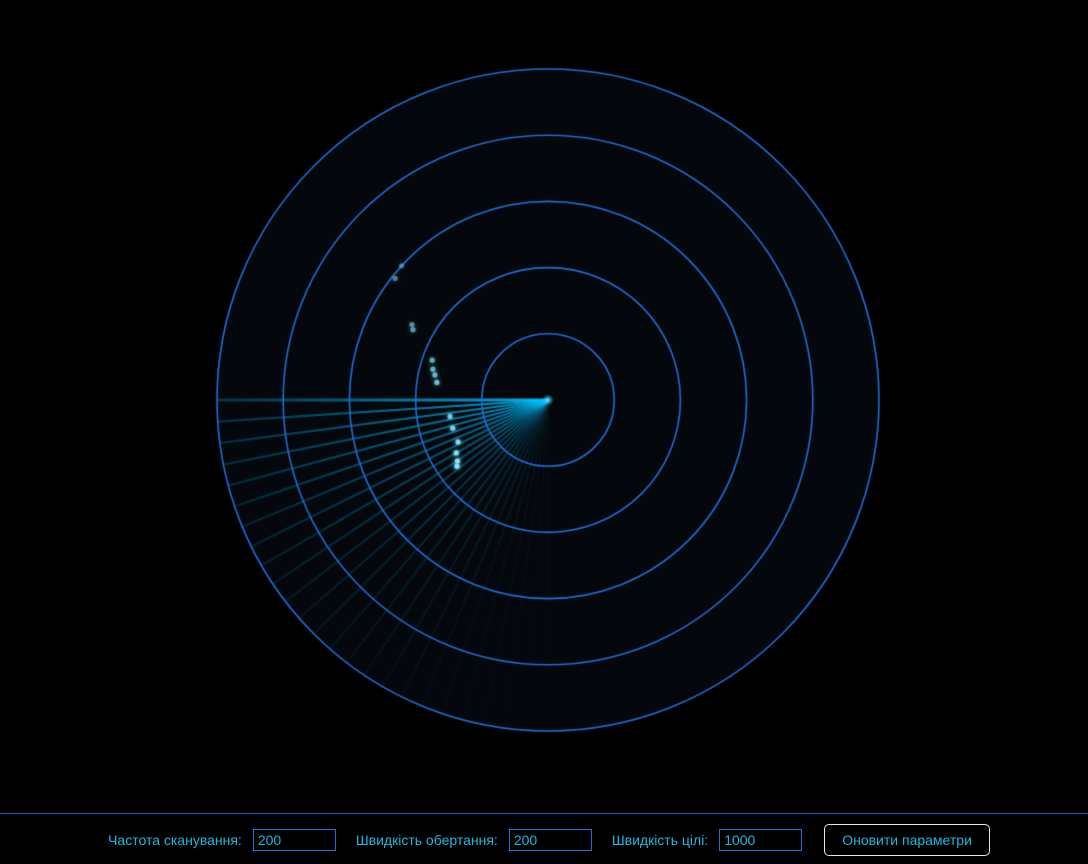 This screenshot has height=864, width=1088. Describe the element at coordinates (175, 840) in the screenshot. I see `scan-rate-label: Частота сканування:` at that location.